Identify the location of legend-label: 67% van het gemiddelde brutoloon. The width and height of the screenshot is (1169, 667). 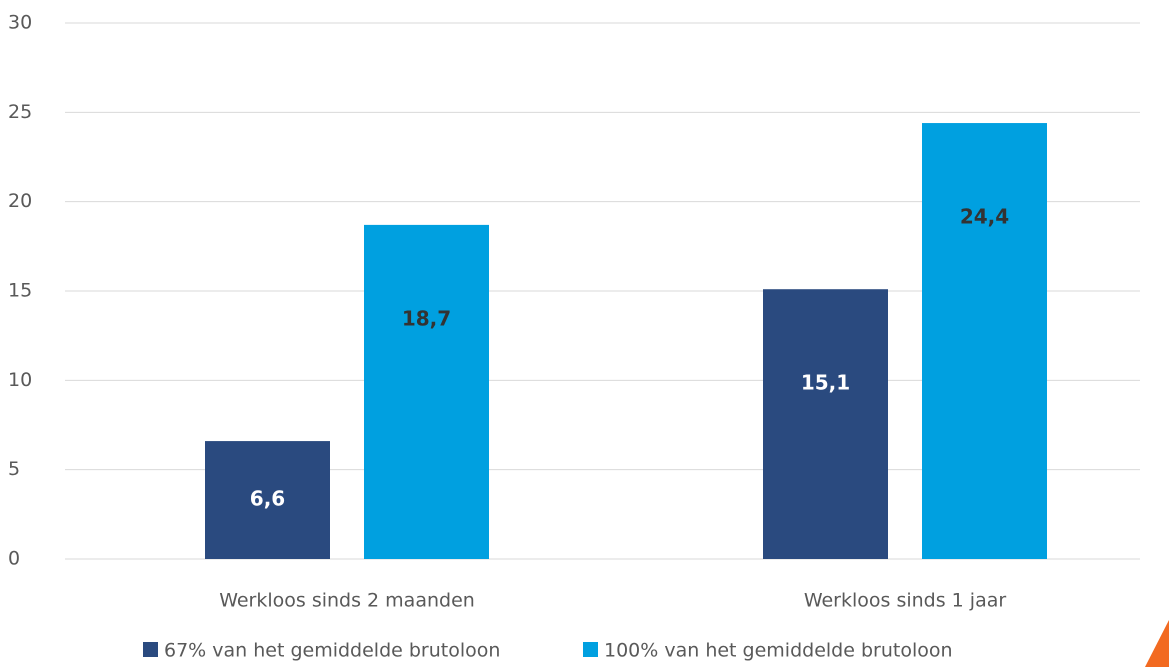
(332, 651).